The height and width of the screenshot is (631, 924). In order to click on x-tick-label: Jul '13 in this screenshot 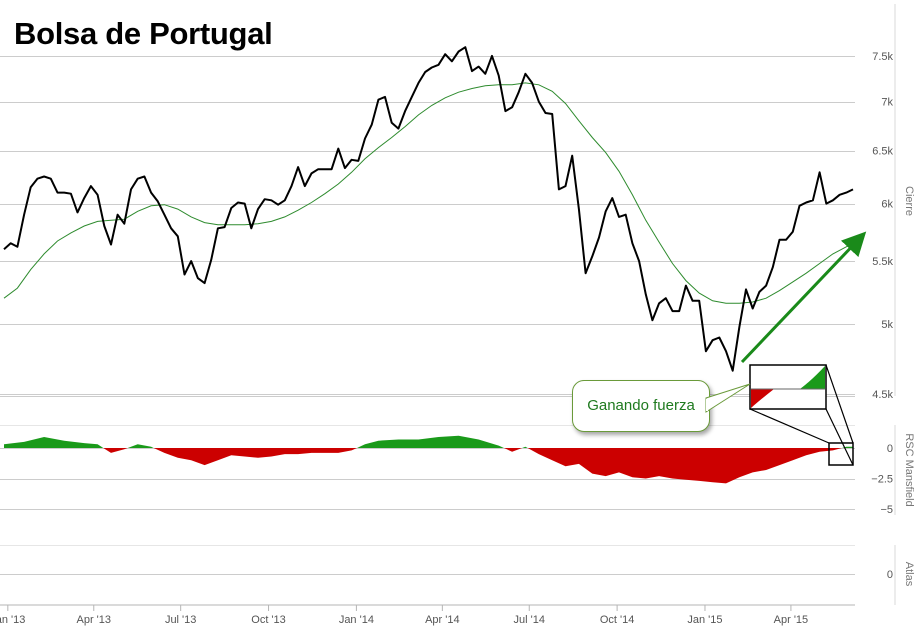, I will do `click(180, 620)`.